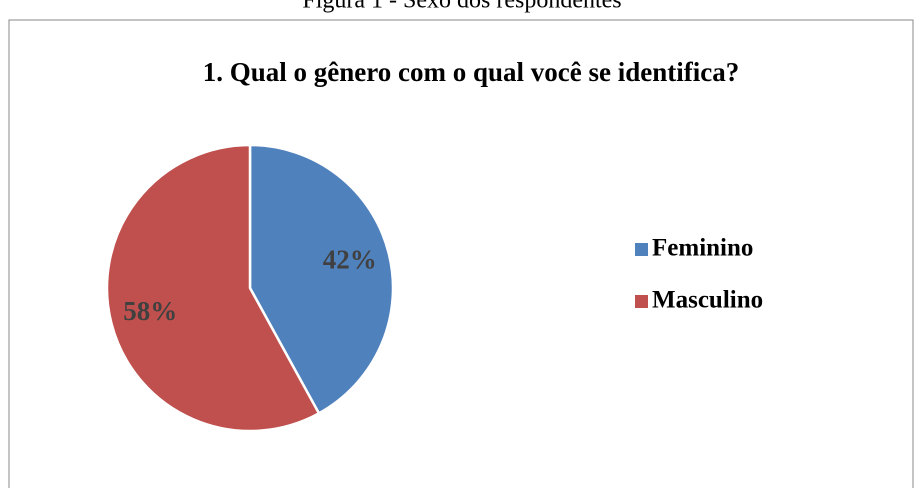 This screenshot has width=922, height=488. I want to click on legend-label: Masculino, so click(707, 300).